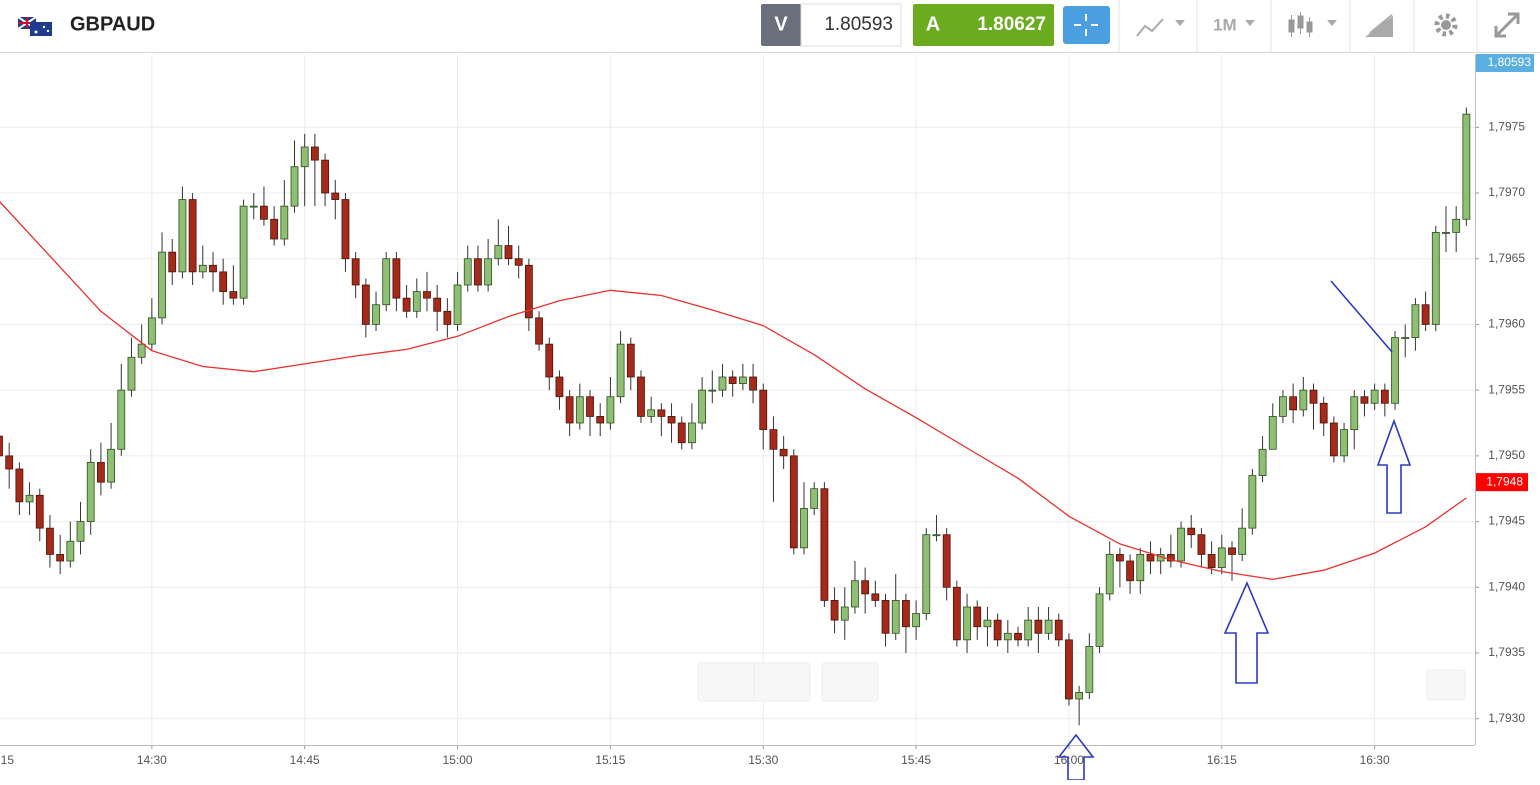 This screenshot has height=785, width=1540. What do you see at coordinates (1225, 24) in the screenshot?
I see `timeframe: 1M` at bounding box center [1225, 24].